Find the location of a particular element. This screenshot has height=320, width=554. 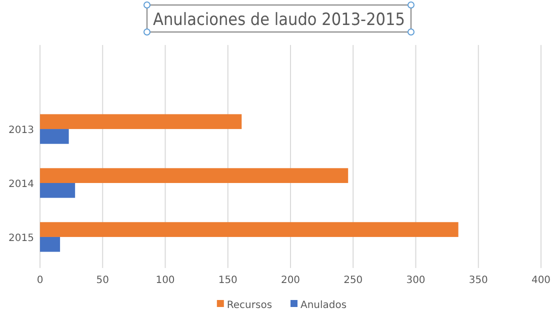

y-tick-label: 2015 is located at coordinates (21, 238).